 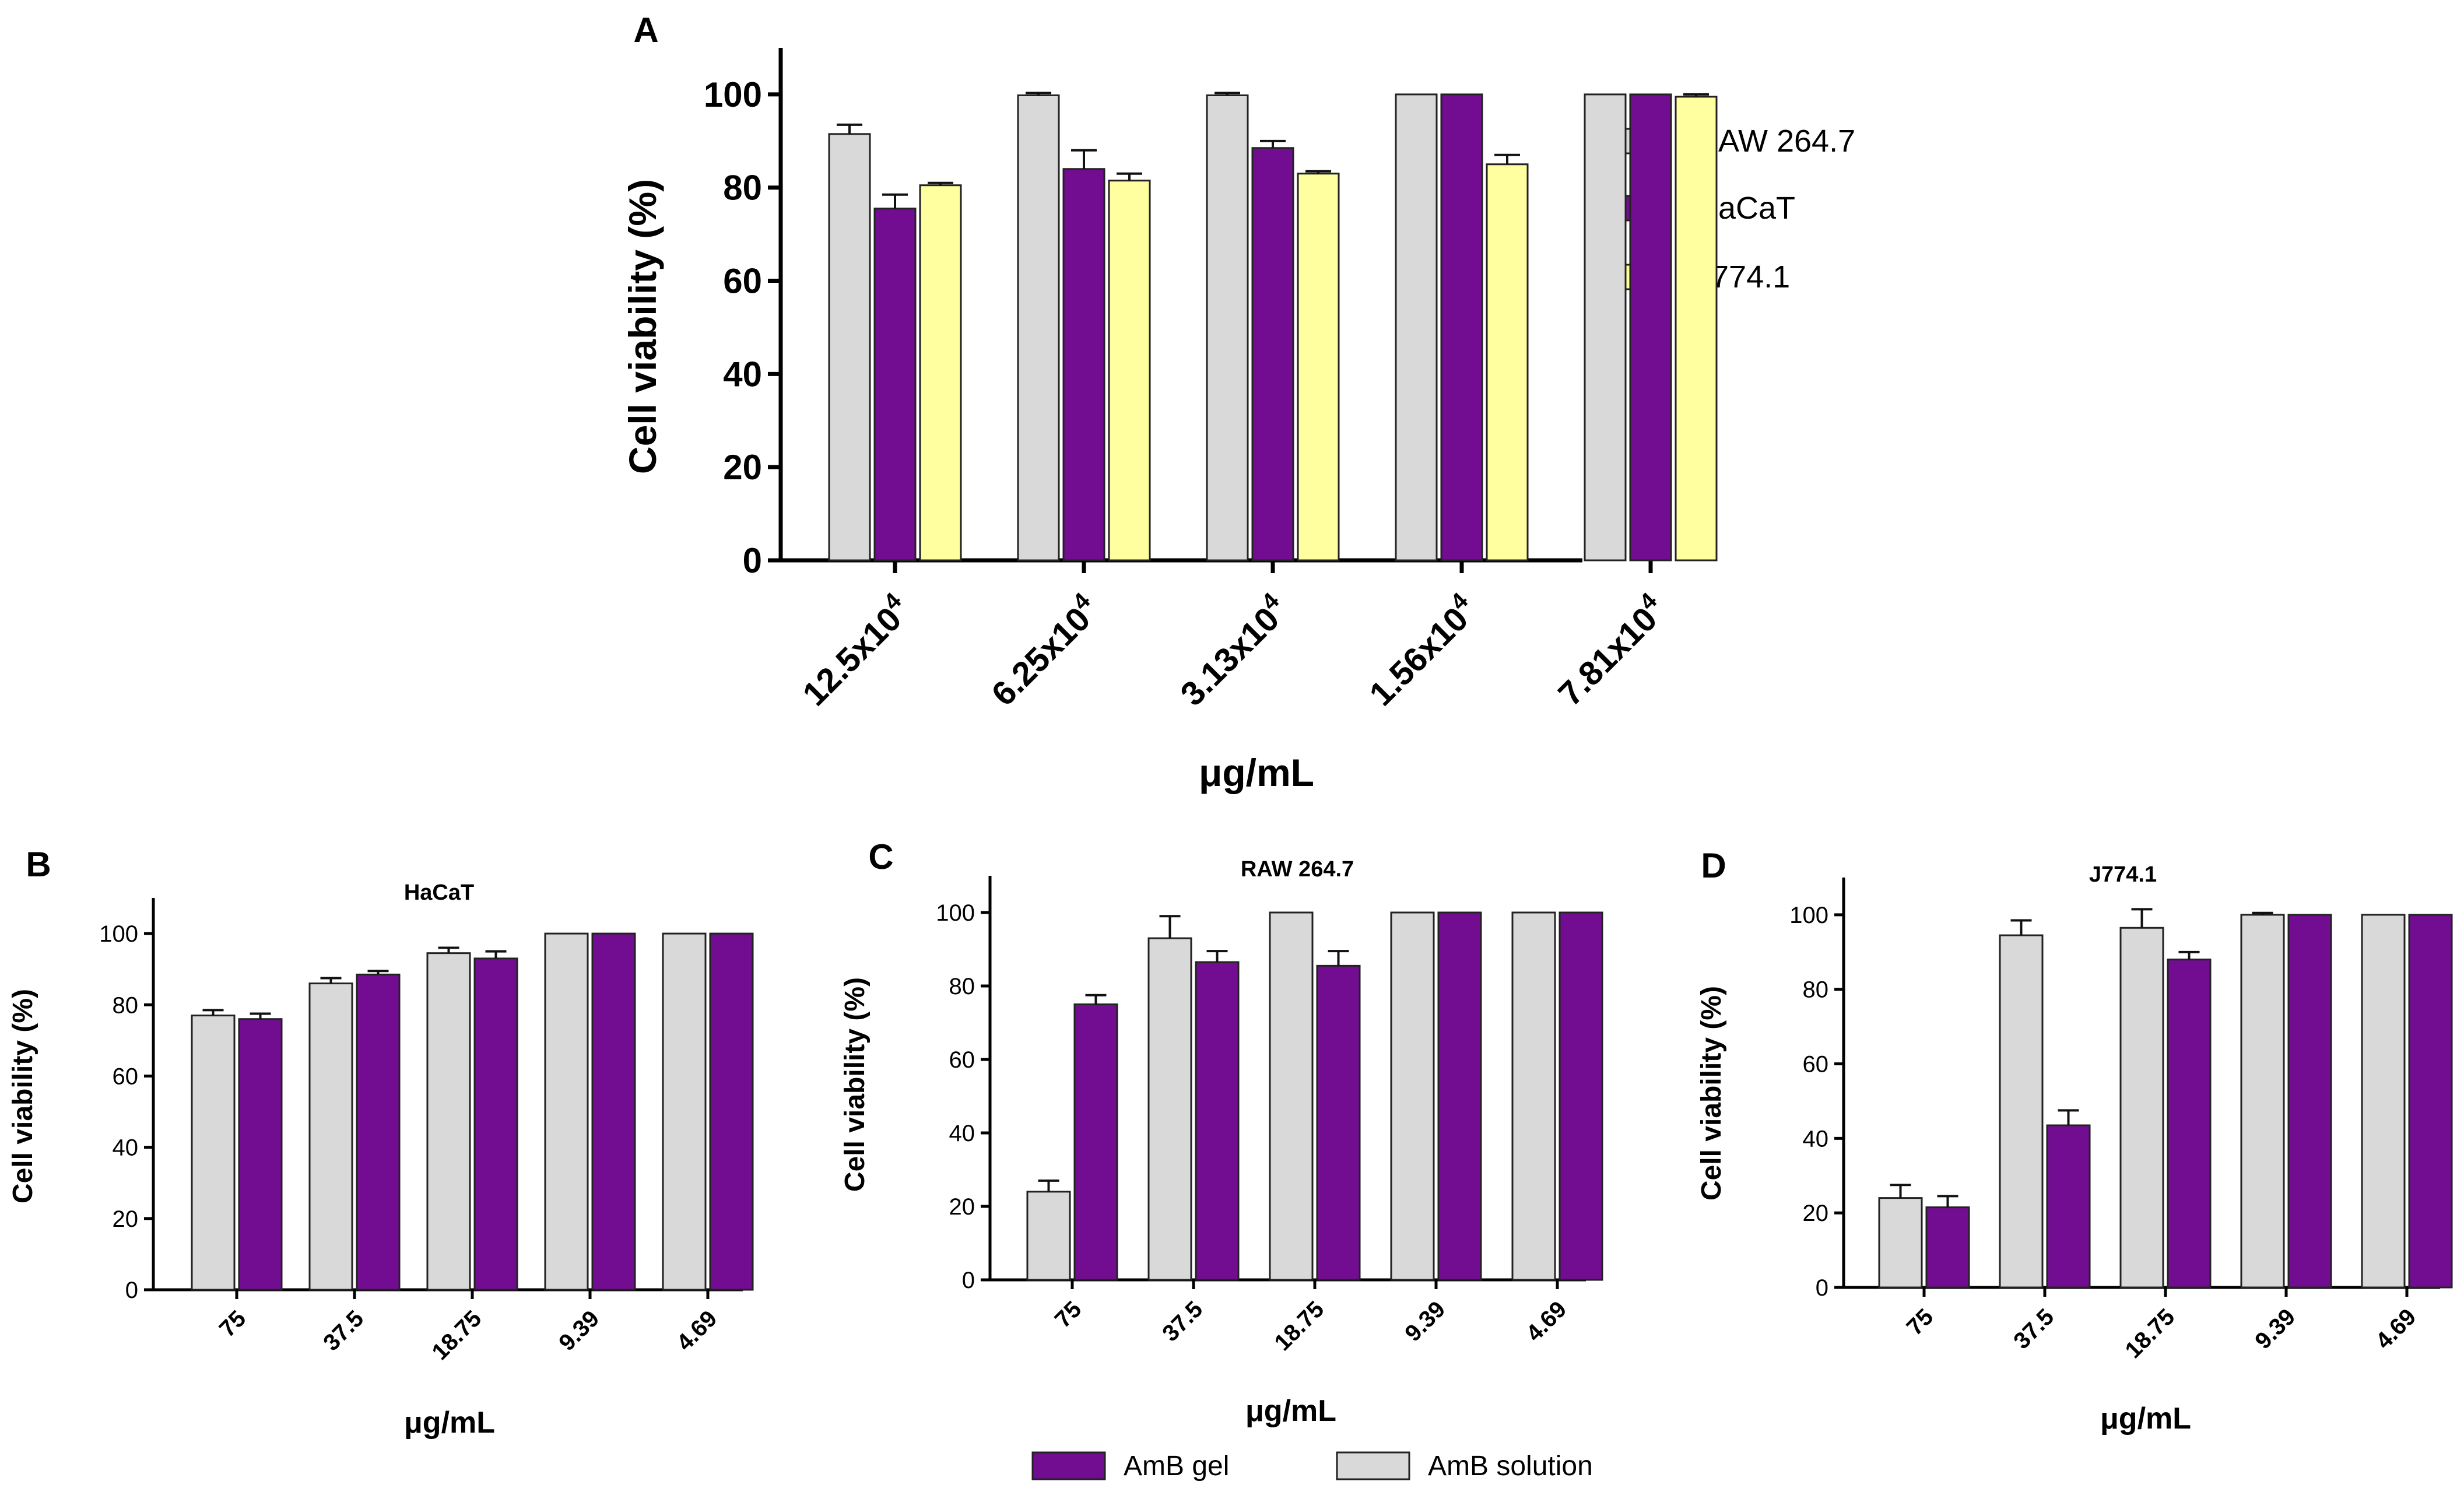 I want to click on panel-d: D J774.1 Cell viability (%) μg/mL, so click(x=1944, y=1141).